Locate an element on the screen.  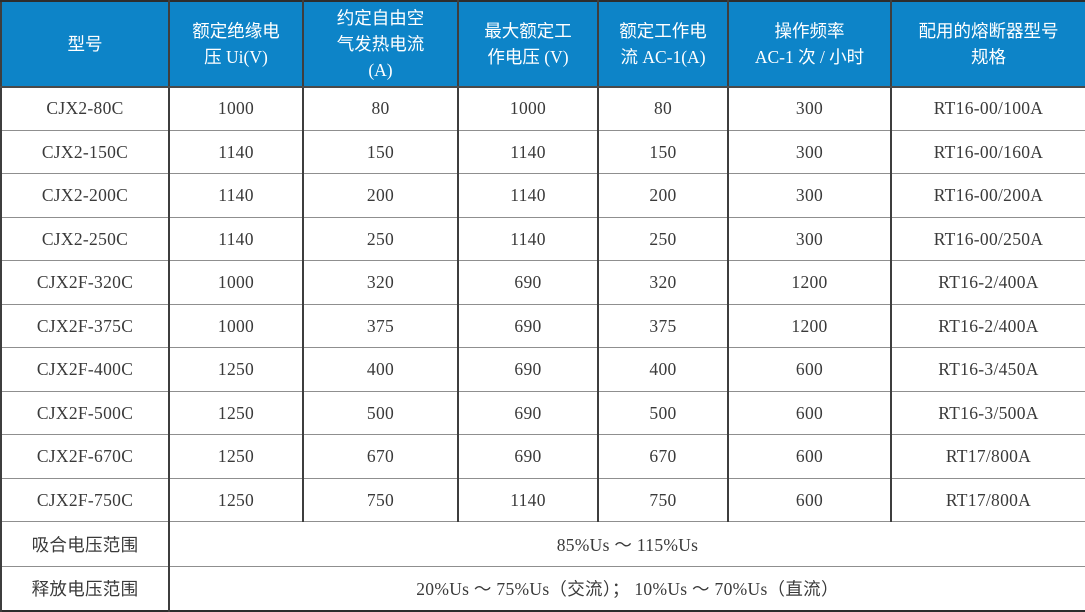
model-cell: CJX2F-750C is located at coordinates (85, 500).